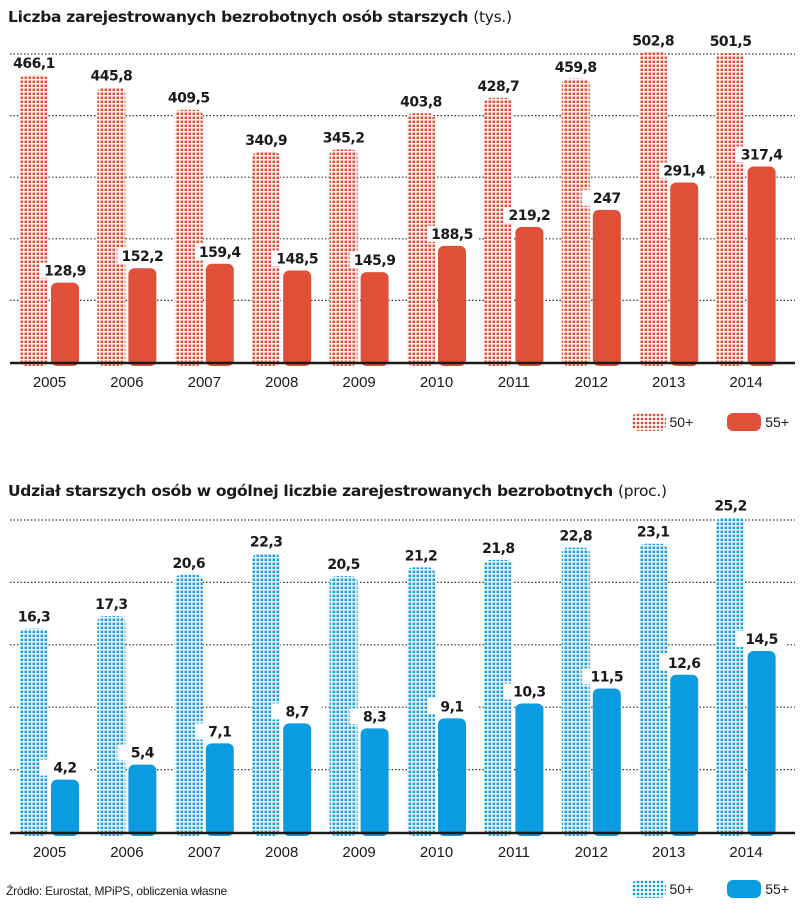  What do you see at coordinates (452, 777) in the screenshot?
I see `bar-55plus-2010` at bounding box center [452, 777].